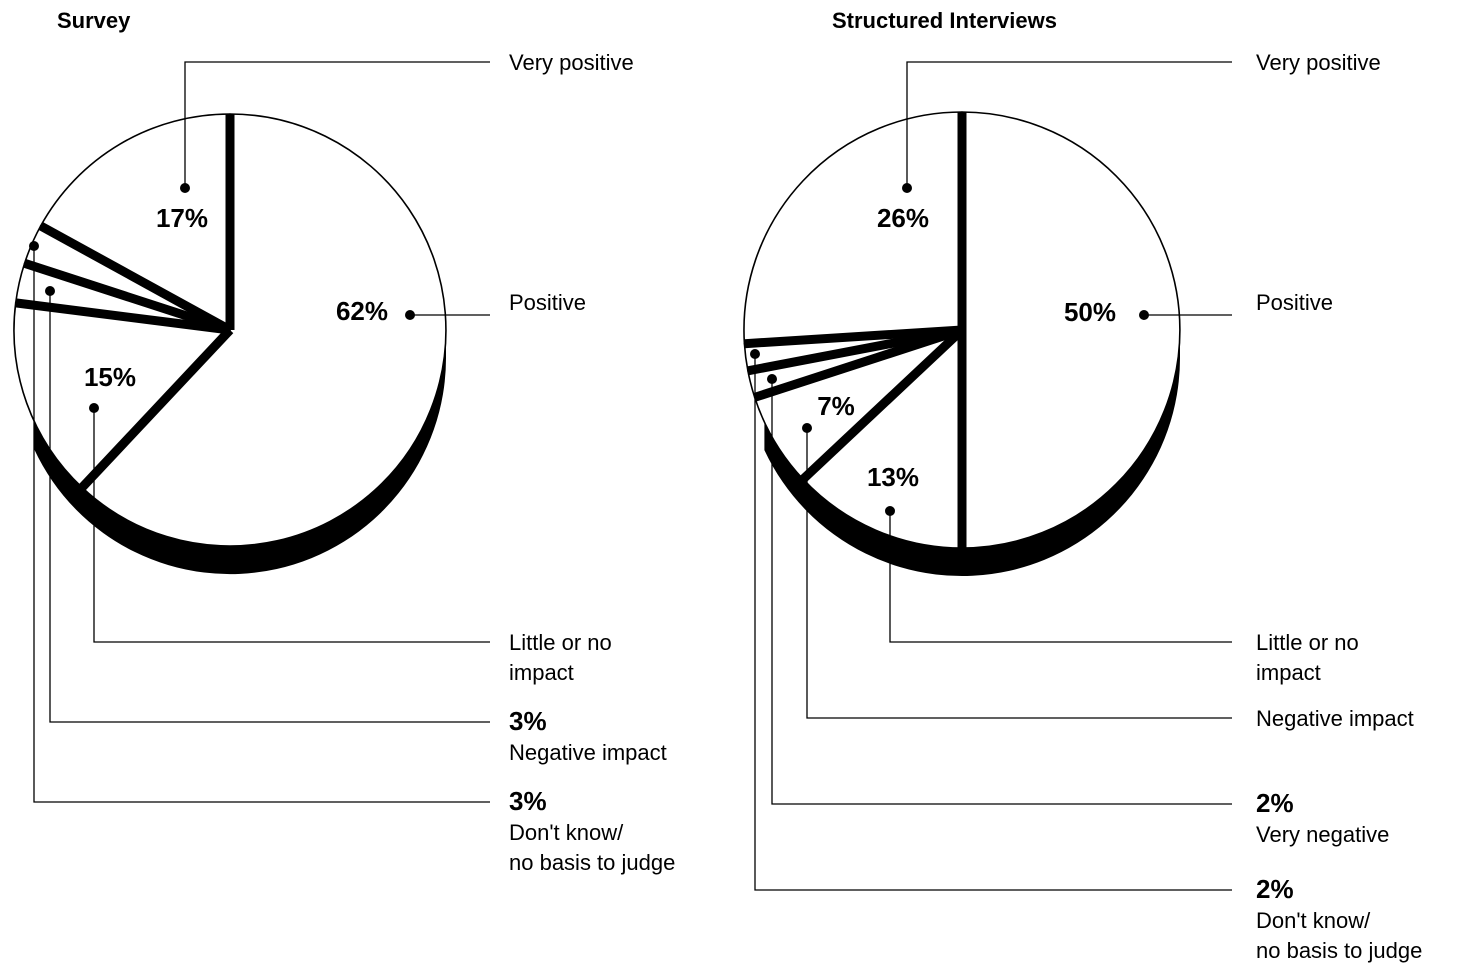 Image resolution: width=1457 pixels, height=969 pixels. I want to click on legend-percent-very-negative: 2%, so click(1275, 803).